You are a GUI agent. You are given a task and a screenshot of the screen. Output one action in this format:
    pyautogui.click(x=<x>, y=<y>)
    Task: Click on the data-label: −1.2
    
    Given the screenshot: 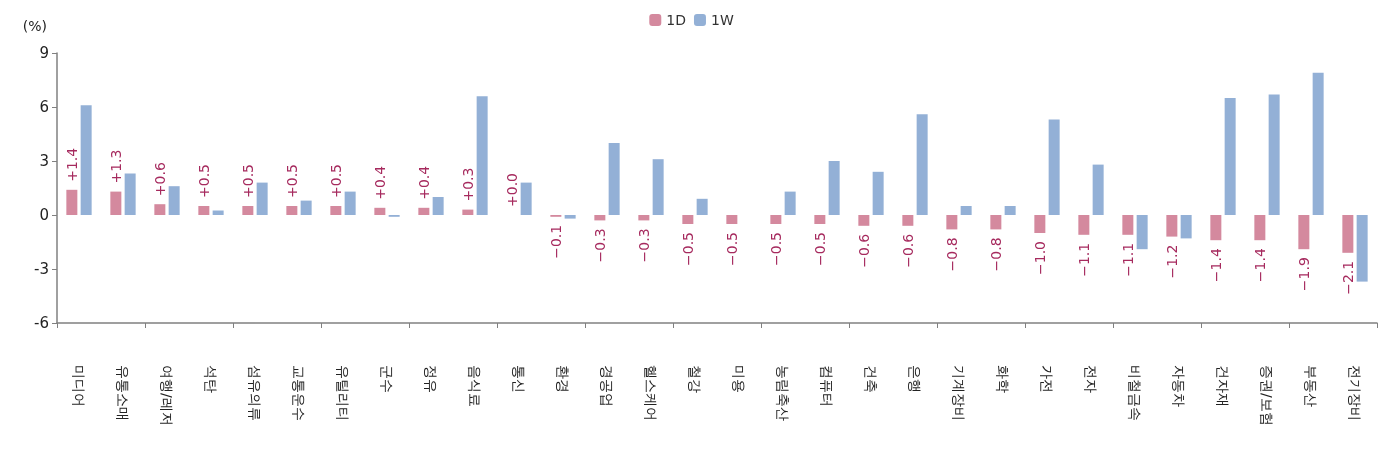 What is the action you would take?
    pyautogui.click(x=1171, y=261)
    